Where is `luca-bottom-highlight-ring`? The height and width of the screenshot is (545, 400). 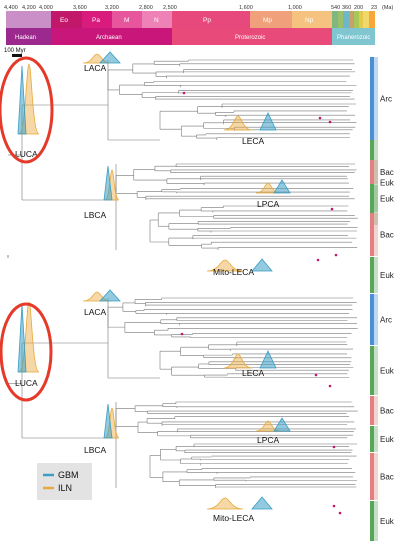
luca-bottom-highlight-ring is located at coordinates (26, 352).